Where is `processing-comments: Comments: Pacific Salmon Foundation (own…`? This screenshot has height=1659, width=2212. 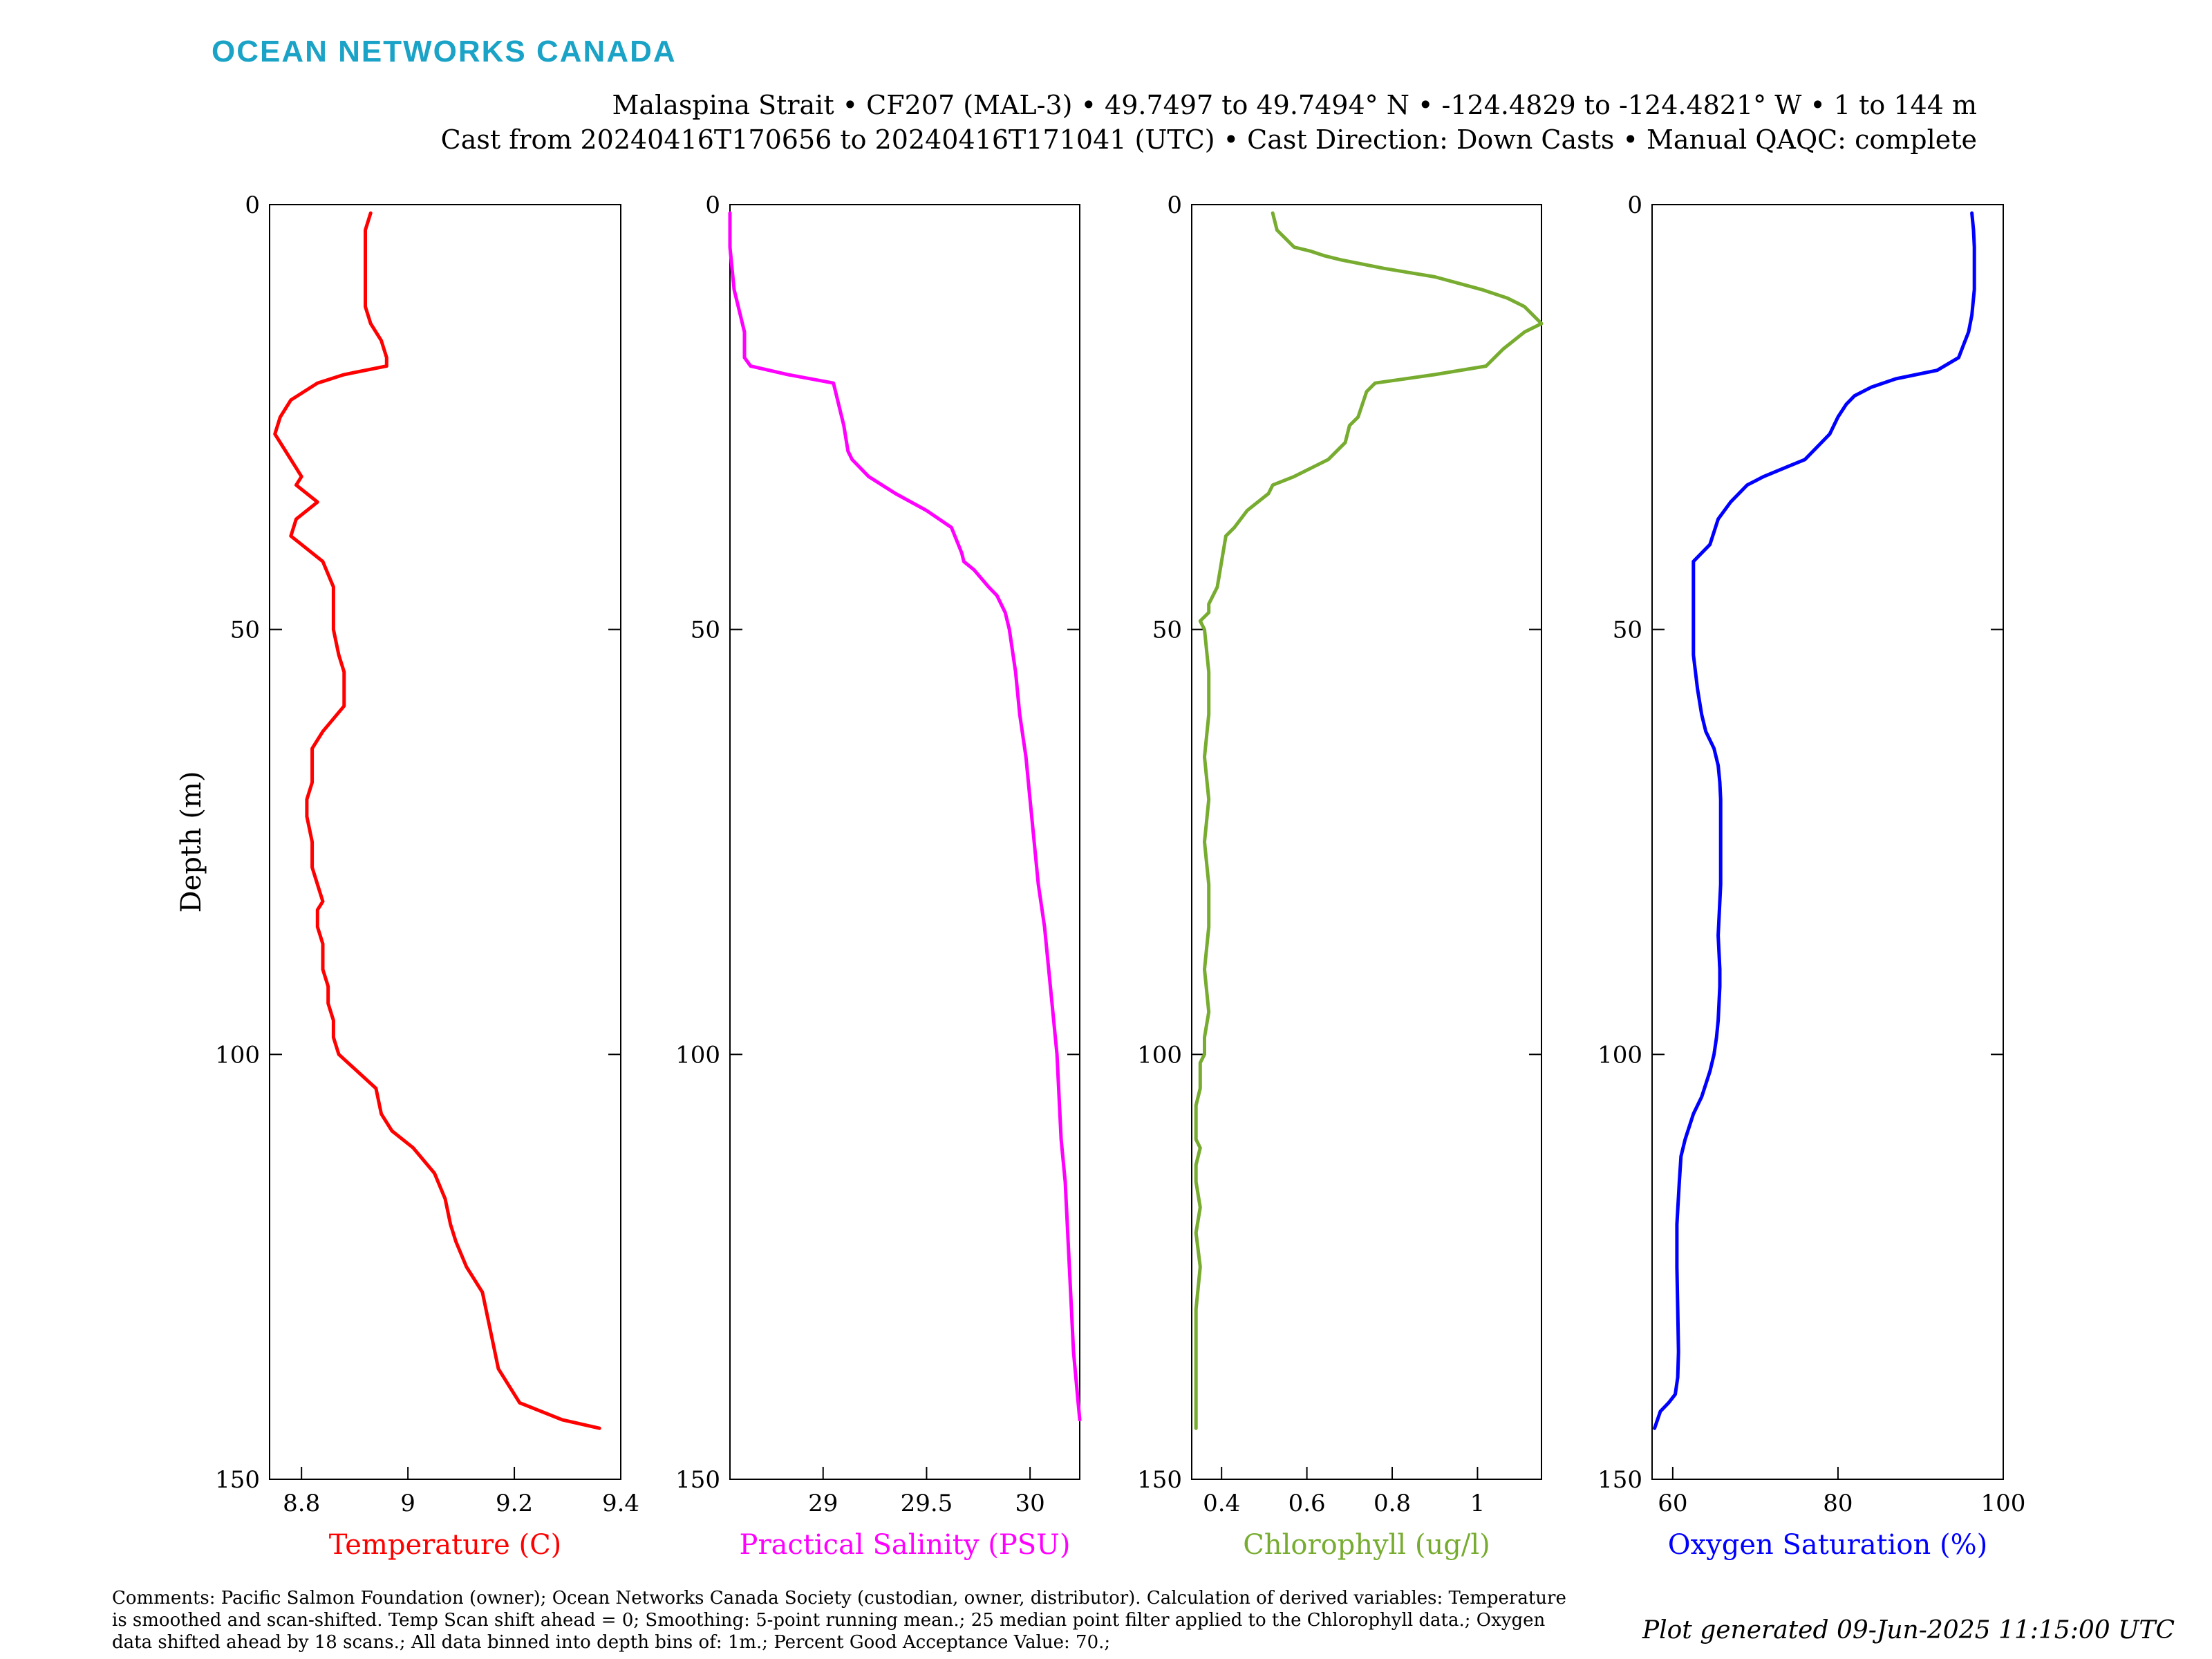
processing-comments: Comments: Pacific Salmon Foundation (own… is located at coordinates (839, 1620).